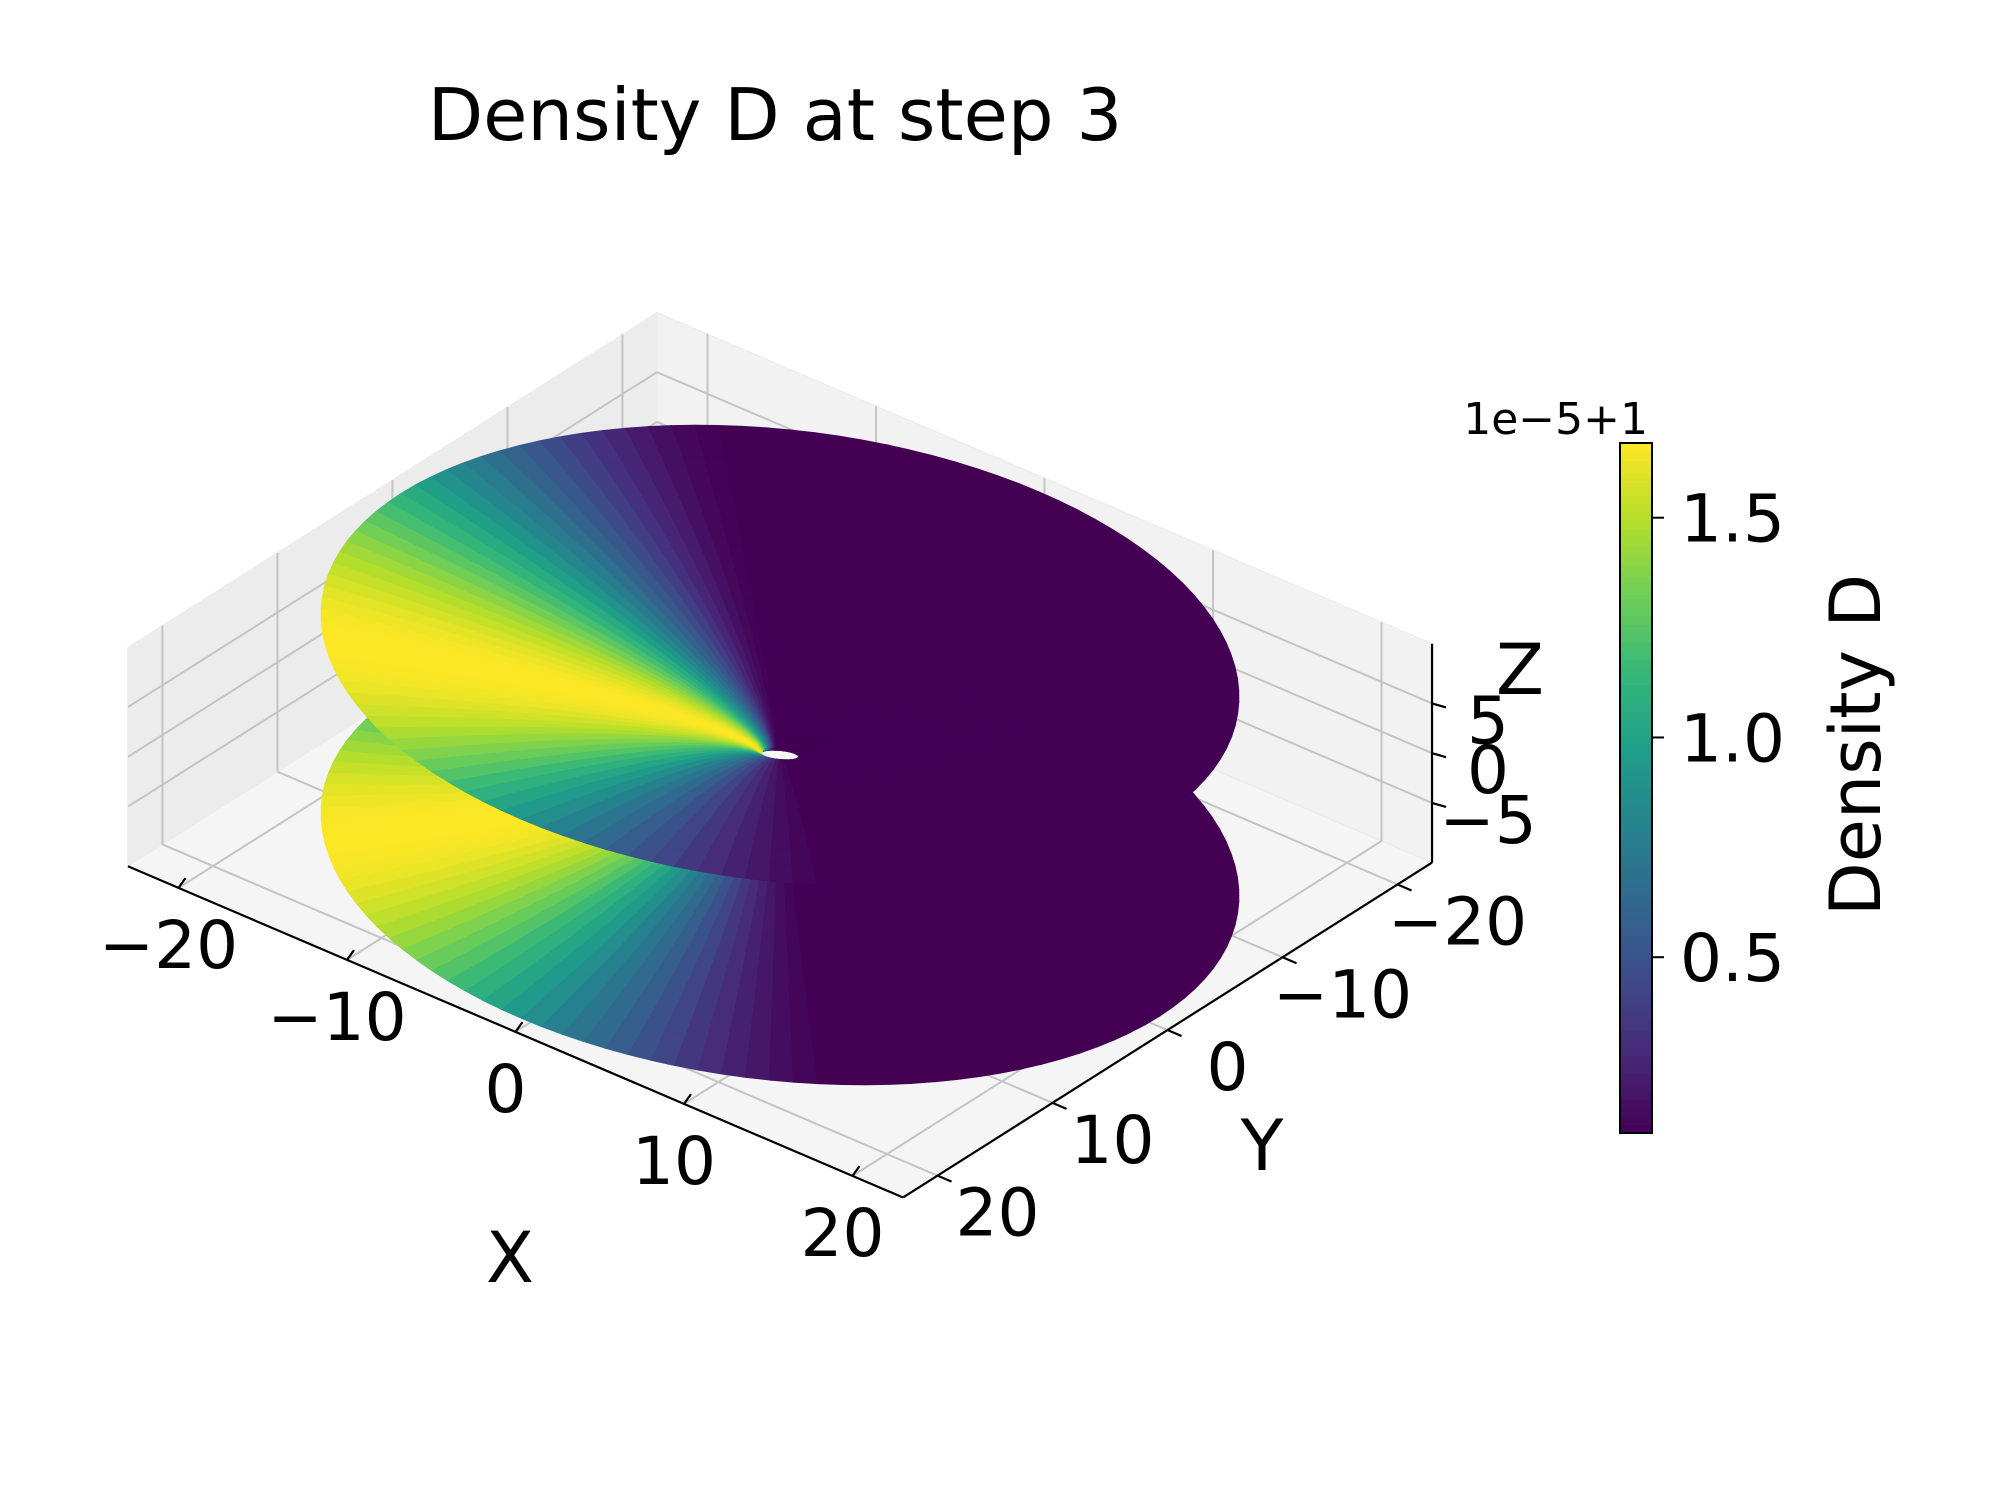 This screenshot has height=1505, width=2000. What do you see at coordinates (506, 1089) in the screenshot?
I see `x-tick-label-2: 0` at bounding box center [506, 1089].